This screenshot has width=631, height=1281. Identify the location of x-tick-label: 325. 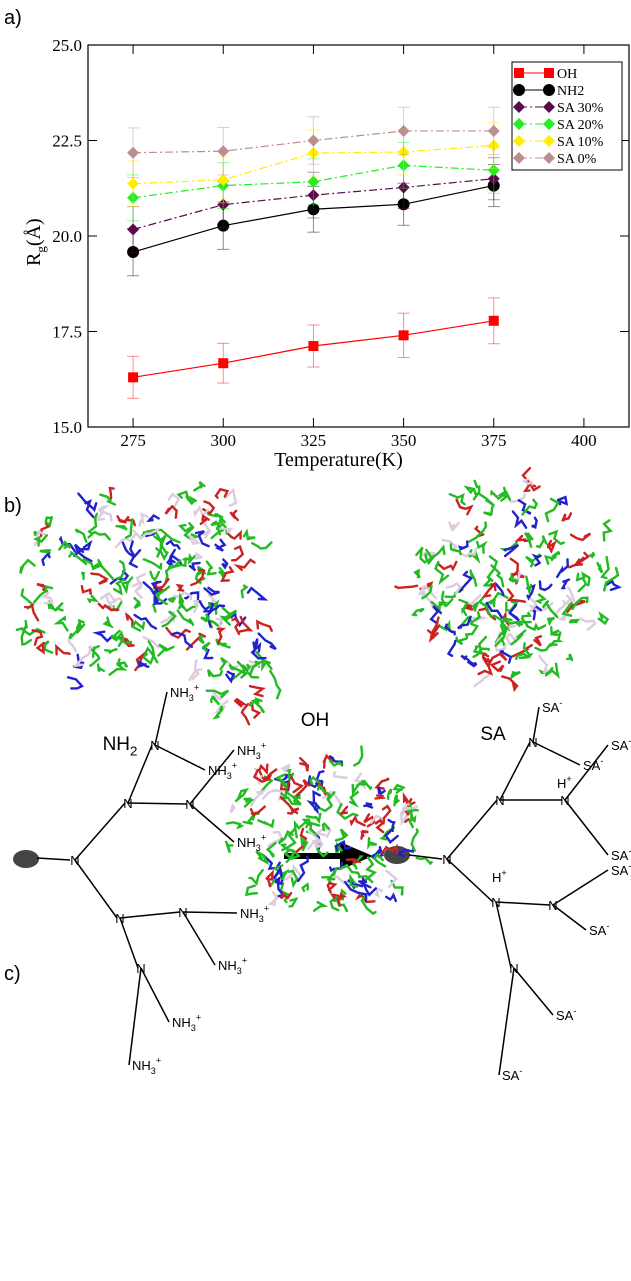
(314, 440).